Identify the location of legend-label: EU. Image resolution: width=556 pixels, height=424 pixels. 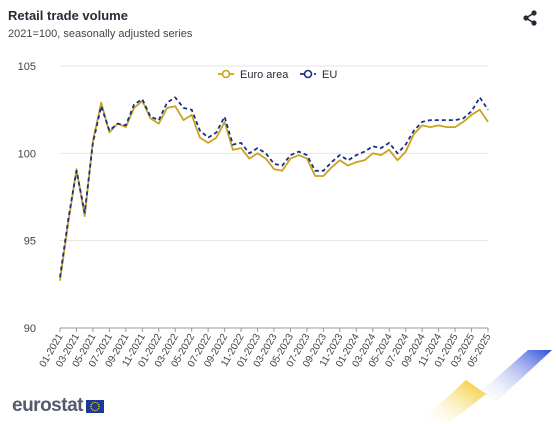
(329, 75).